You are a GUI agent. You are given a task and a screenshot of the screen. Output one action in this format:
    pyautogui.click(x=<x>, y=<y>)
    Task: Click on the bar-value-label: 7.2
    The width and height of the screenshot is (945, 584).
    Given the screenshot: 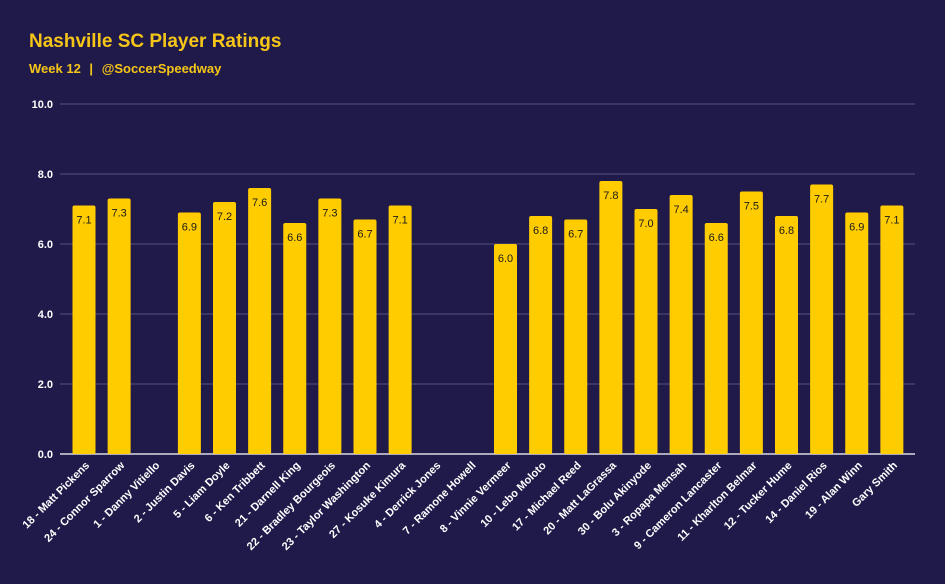 What is the action you would take?
    pyautogui.click(x=224, y=217)
    